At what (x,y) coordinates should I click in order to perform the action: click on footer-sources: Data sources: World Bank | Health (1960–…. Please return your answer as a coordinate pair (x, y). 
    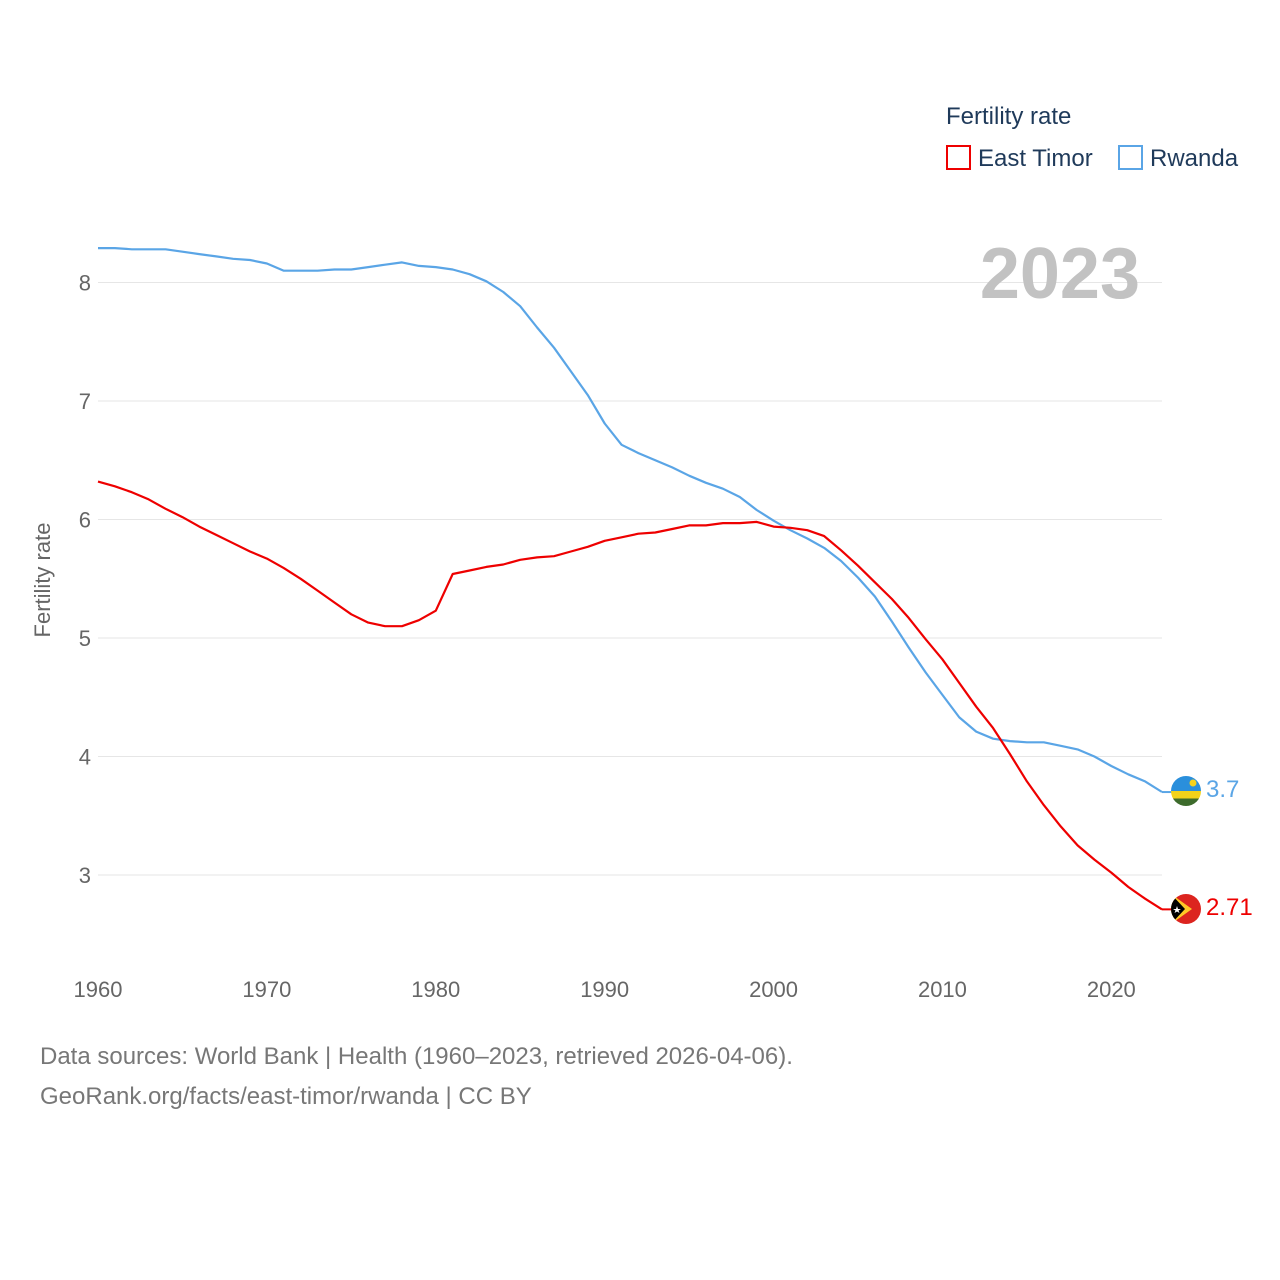
    Looking at the image, I should click on (416, 1056).